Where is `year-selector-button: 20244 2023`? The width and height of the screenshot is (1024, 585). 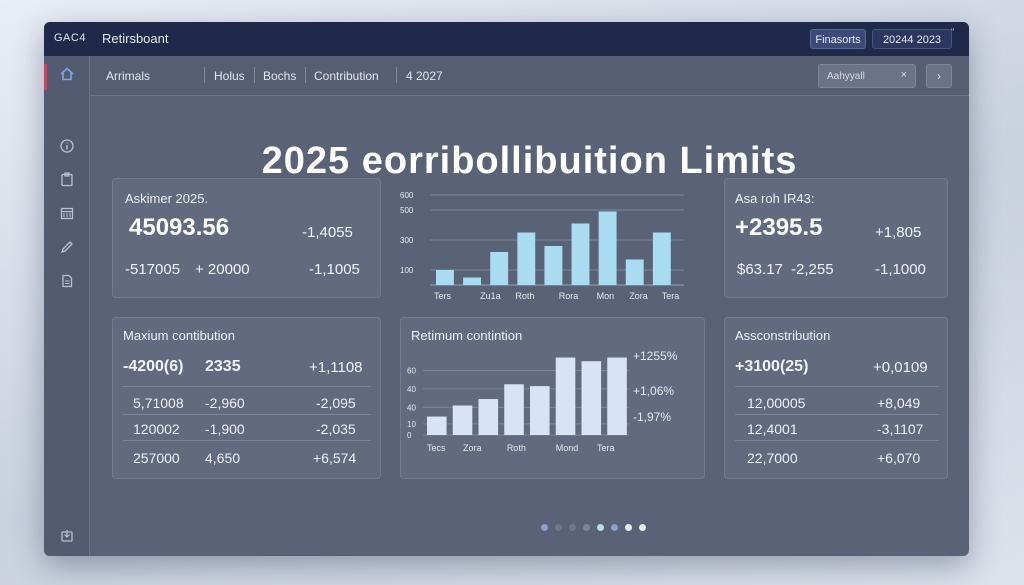
year-selector-button: 20244 2023 is located at coordinates (912, 39).